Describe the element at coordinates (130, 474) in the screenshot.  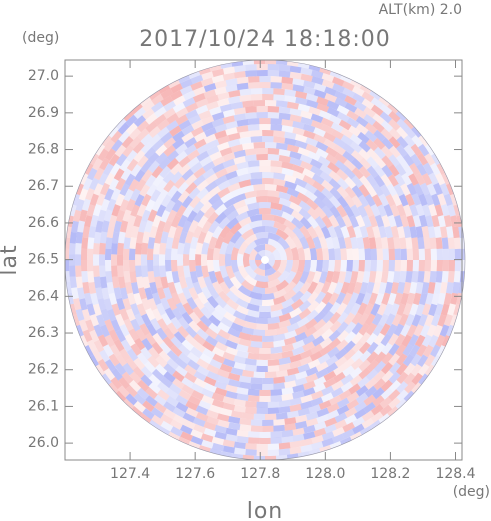
I see `x-tick-label: 127.4` at that location.